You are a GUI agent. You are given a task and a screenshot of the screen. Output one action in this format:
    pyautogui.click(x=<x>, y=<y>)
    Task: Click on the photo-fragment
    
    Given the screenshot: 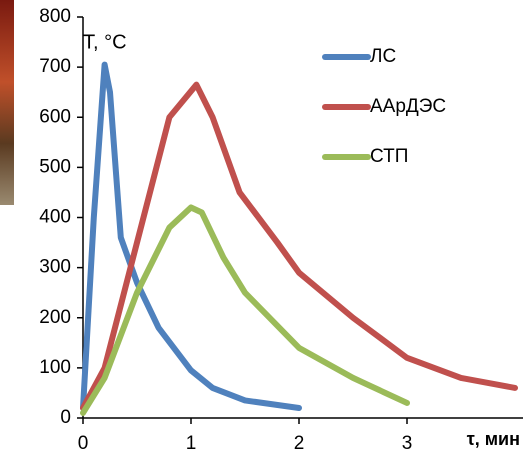 What is the action you would take?
    pyautogui.click(x=7, y=102)
    